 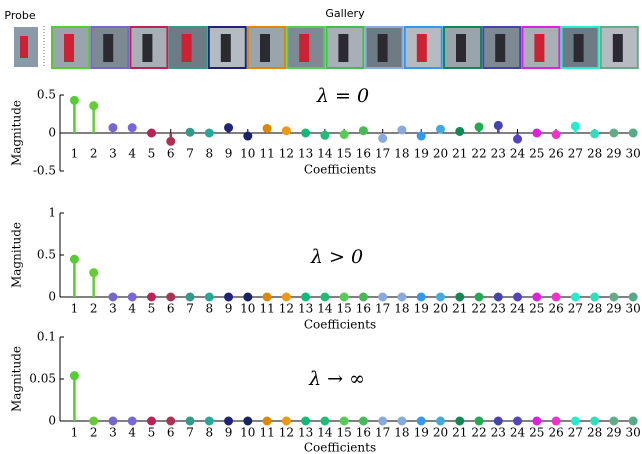 I want to click on y-tick-label: 0, so click(x=52, y=133).